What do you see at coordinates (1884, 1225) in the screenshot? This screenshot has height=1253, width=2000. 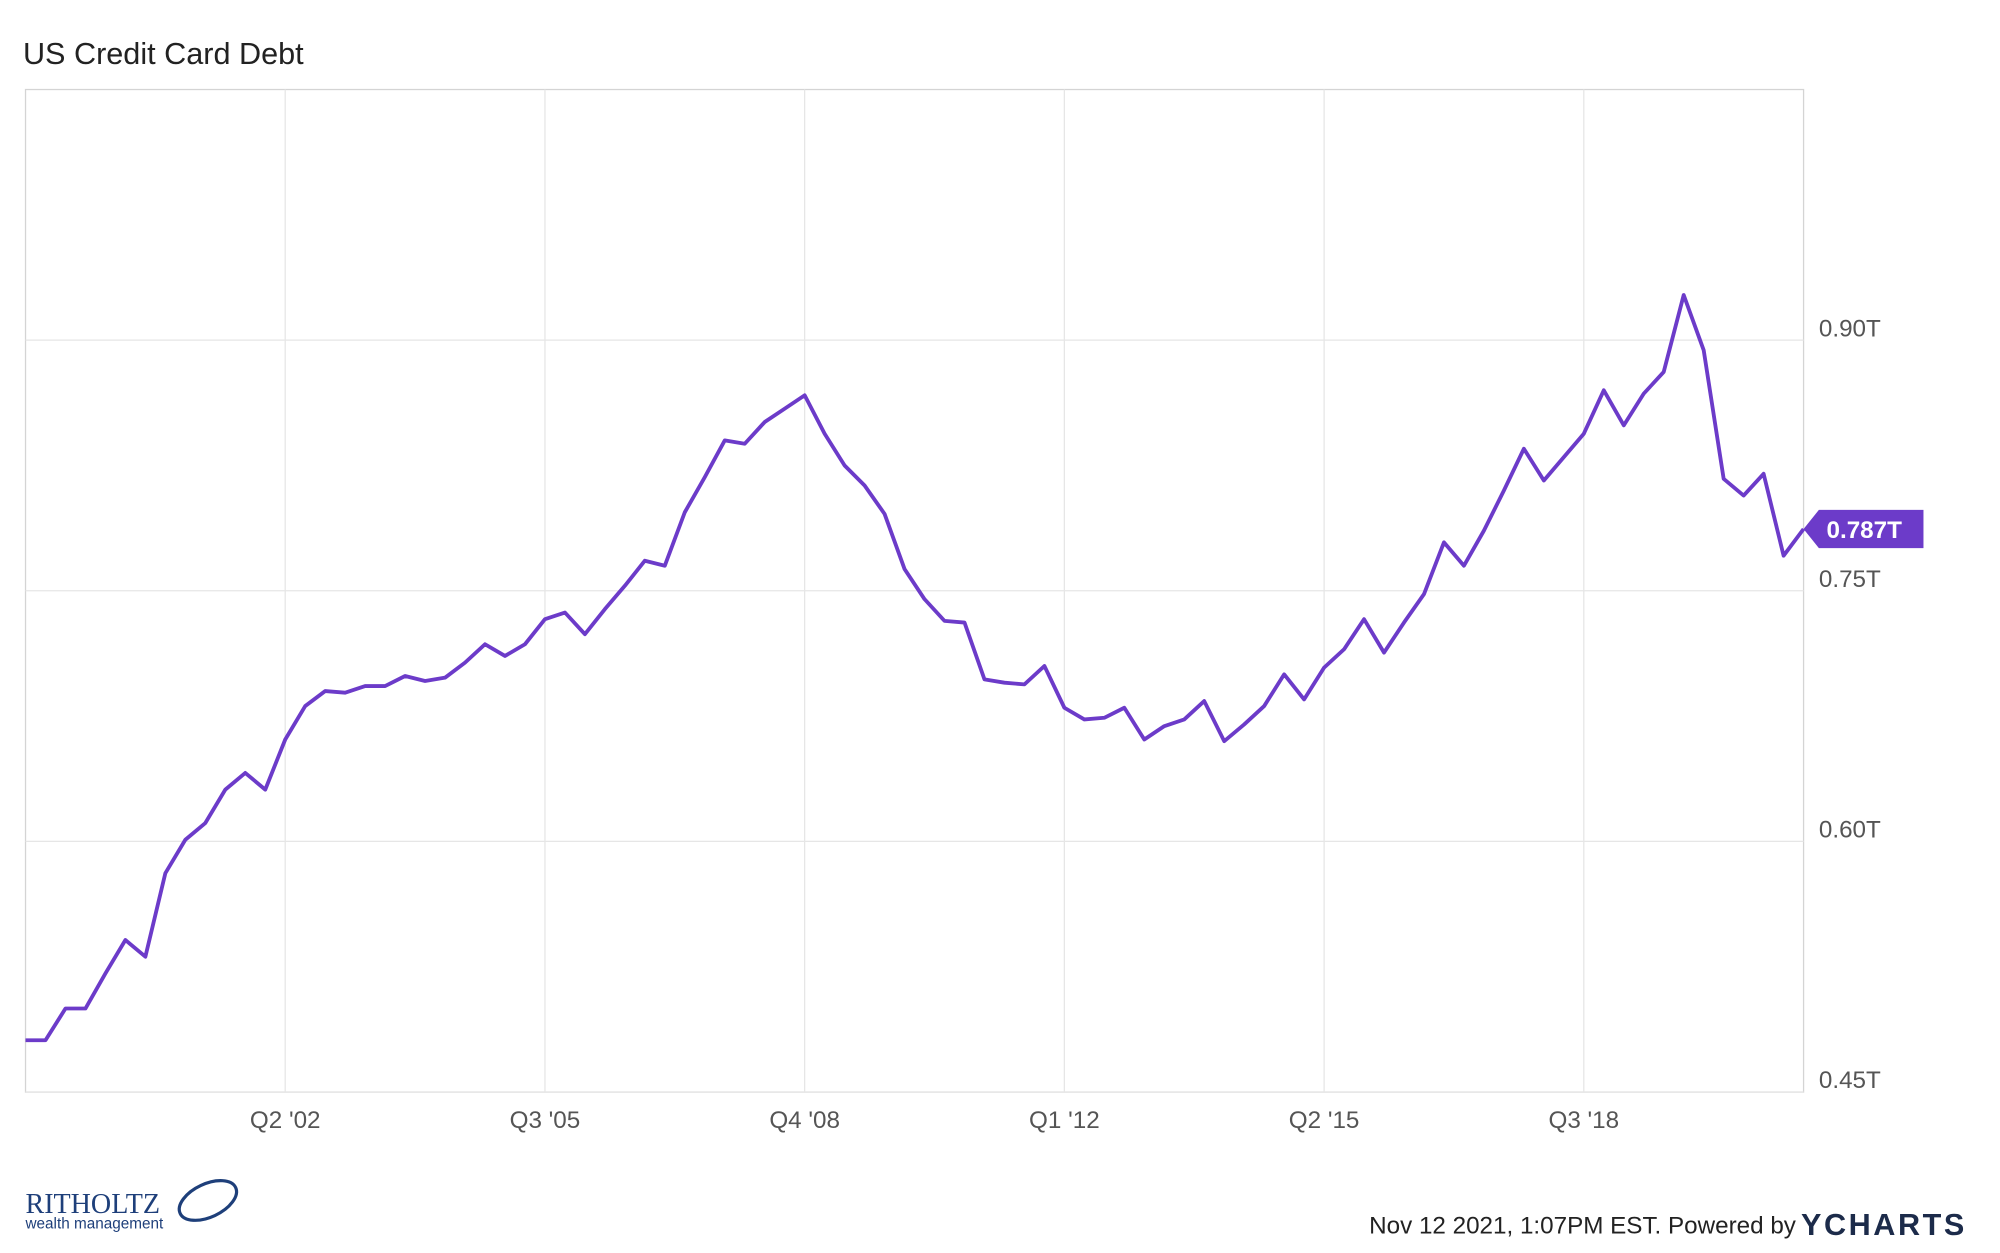 I see `footer-brand: YCHARTS` at bounding box center [1884, 1225].